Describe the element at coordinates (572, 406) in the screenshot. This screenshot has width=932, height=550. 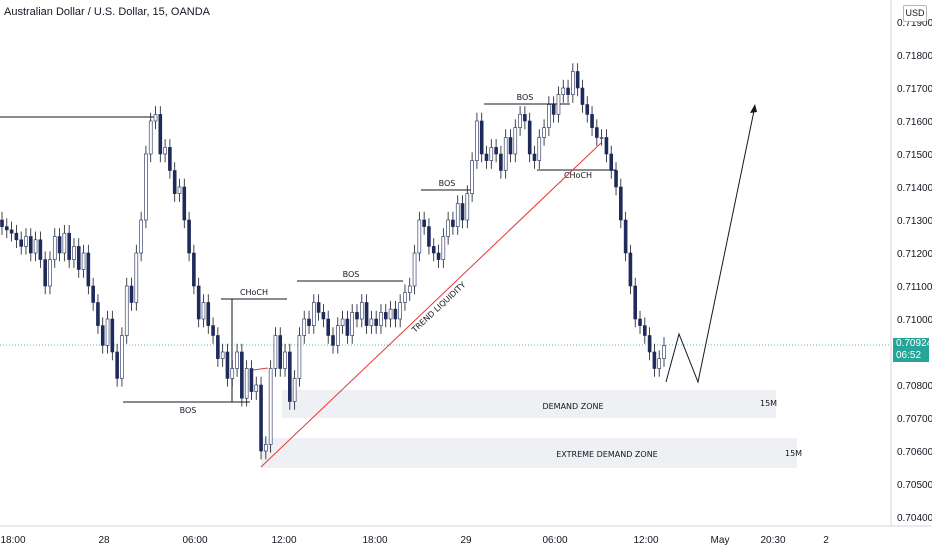
I see `demand-zone-label: DEMAND ZONE` at that location.